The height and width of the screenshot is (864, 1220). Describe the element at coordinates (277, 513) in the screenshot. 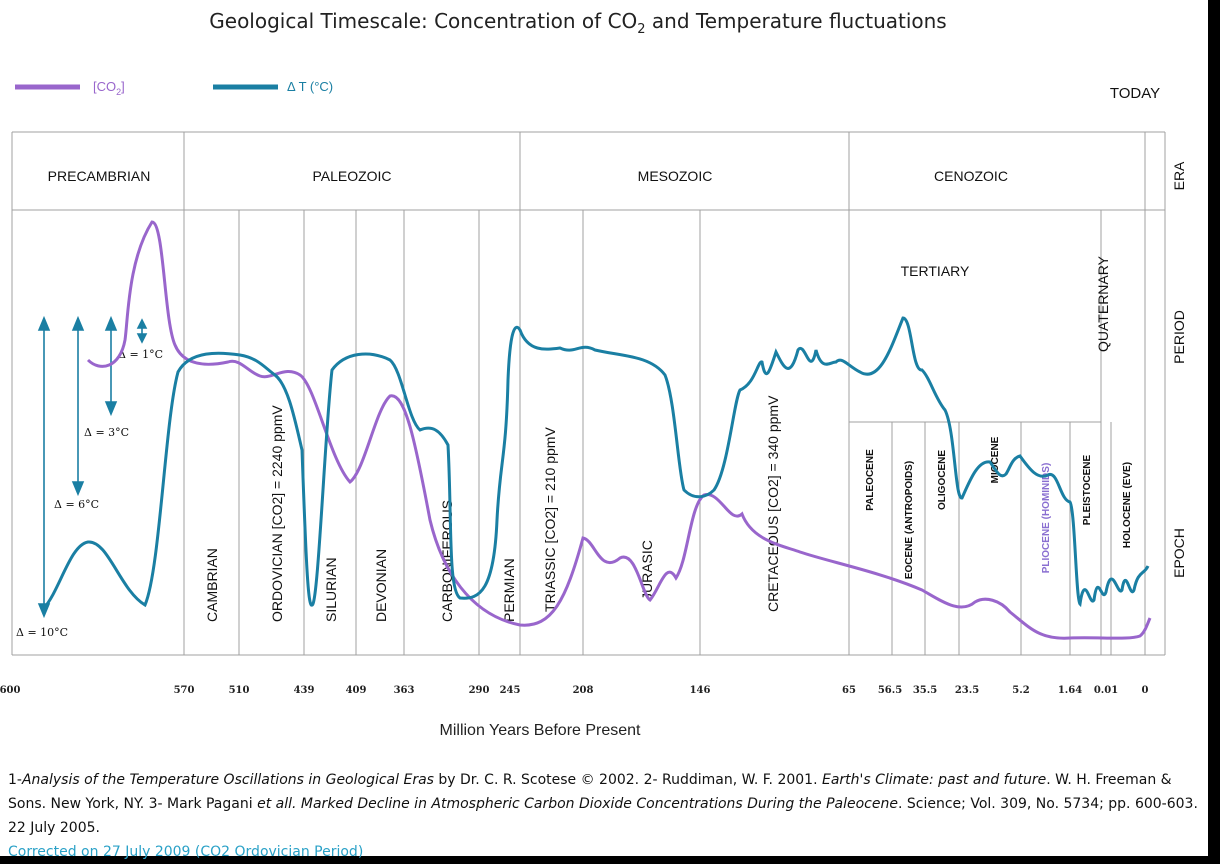

I see `period-label: ORDOVICIAN [CO2] = 2240 ppmV` at that location.